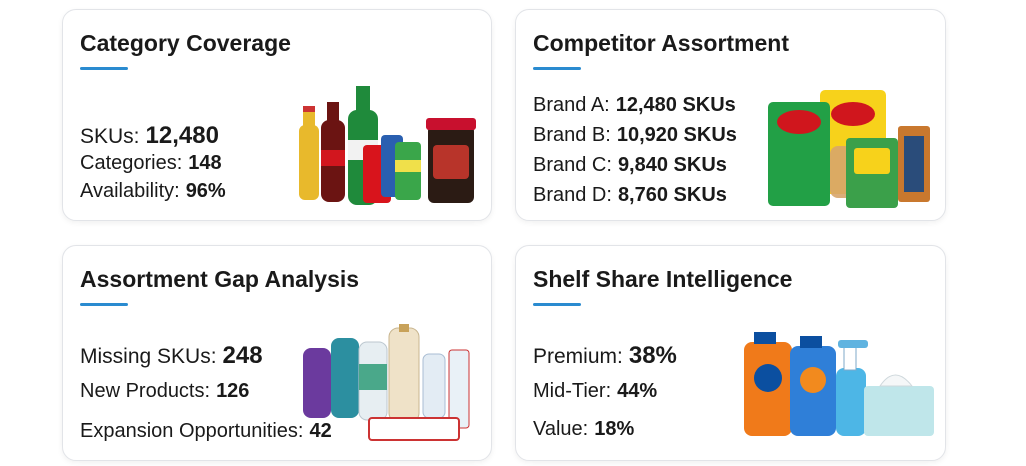 The height and width of the screenshot is (466, 1026). What do you see at coordinates (676, 135) in the screenshot?
I see `metric-value: 10,920 SKUs` at bounding box center [676, 135].